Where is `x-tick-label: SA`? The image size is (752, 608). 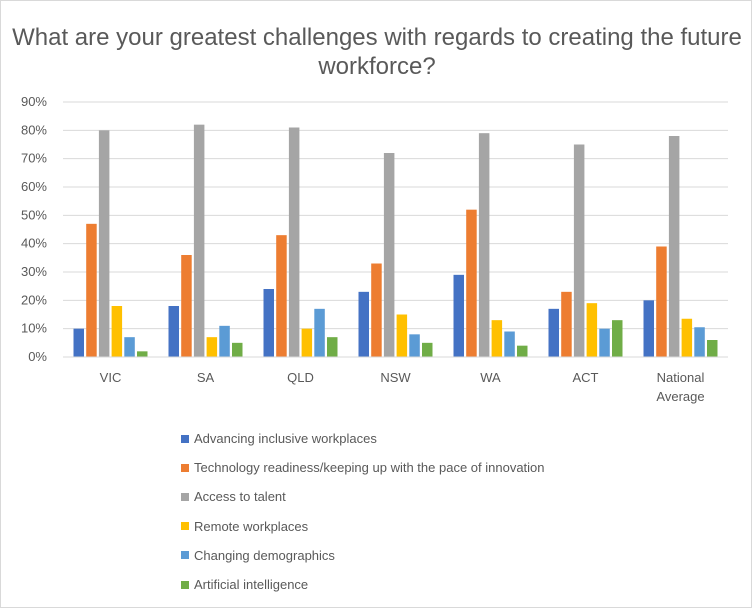
x-tick-label: SA is located at coordinates (206, 377).